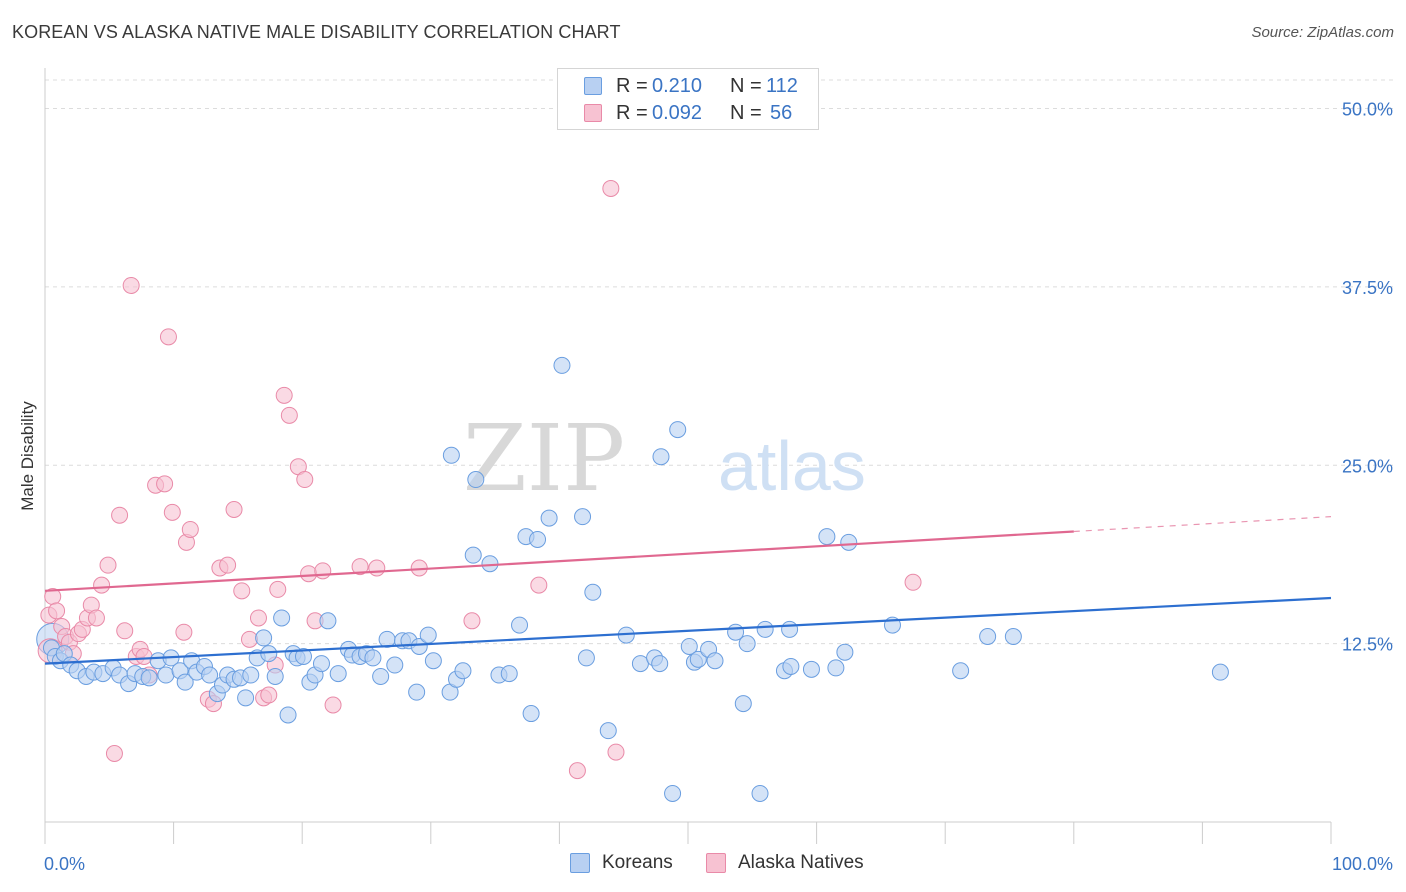 The width and height of the screenshot is (1406, 892). I want to click on alaska-natives-trend-line, so click(559, 561).